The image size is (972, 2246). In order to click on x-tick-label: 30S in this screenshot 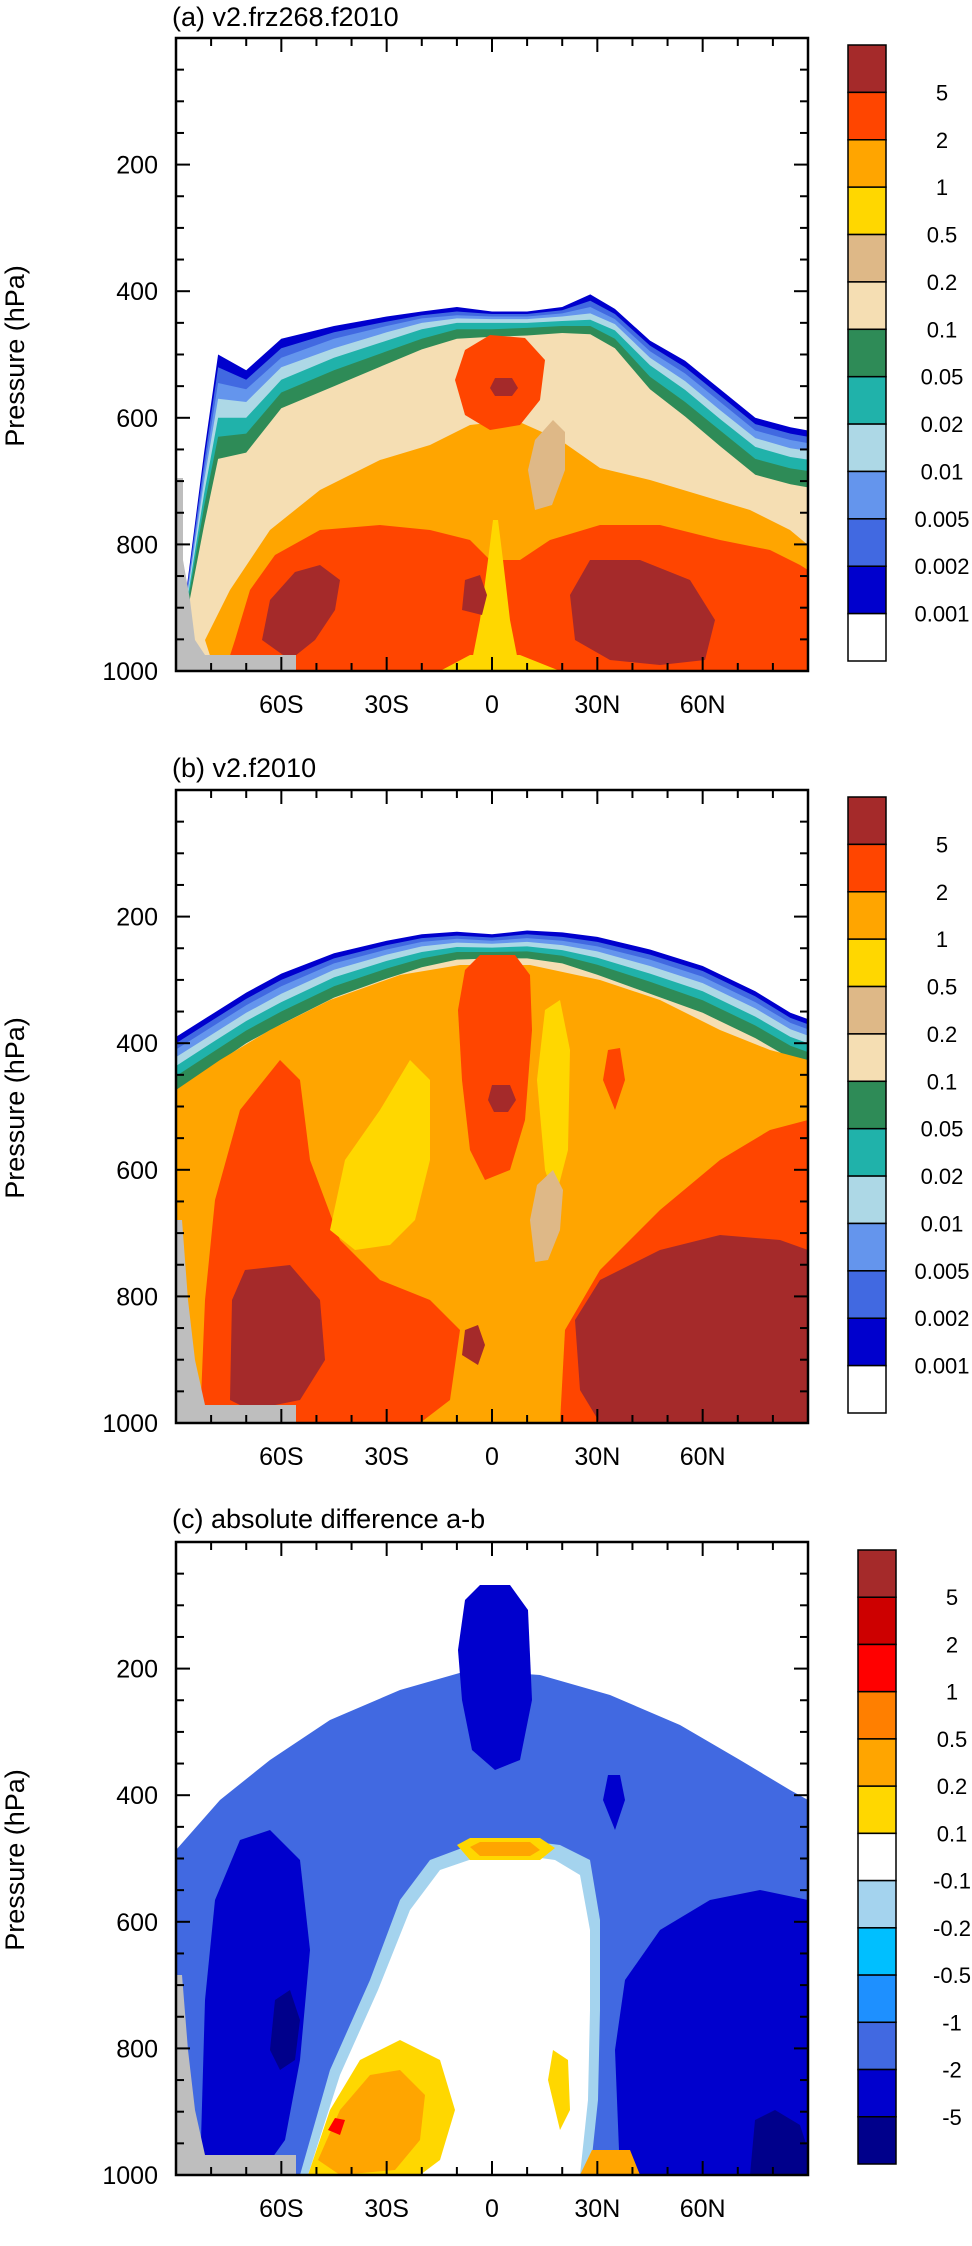, I will do `click(386, 2209)`.